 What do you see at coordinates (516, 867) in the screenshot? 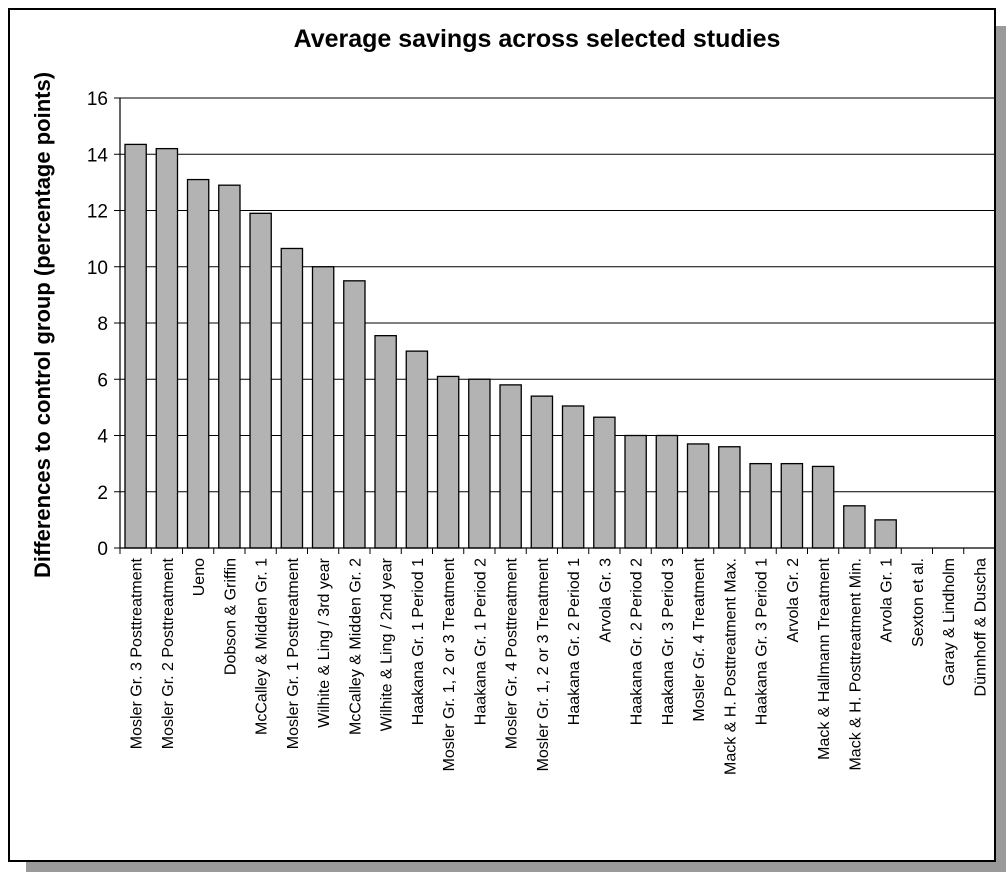
I see `frame-shadow-bottom` at bounding box center [516, 867].